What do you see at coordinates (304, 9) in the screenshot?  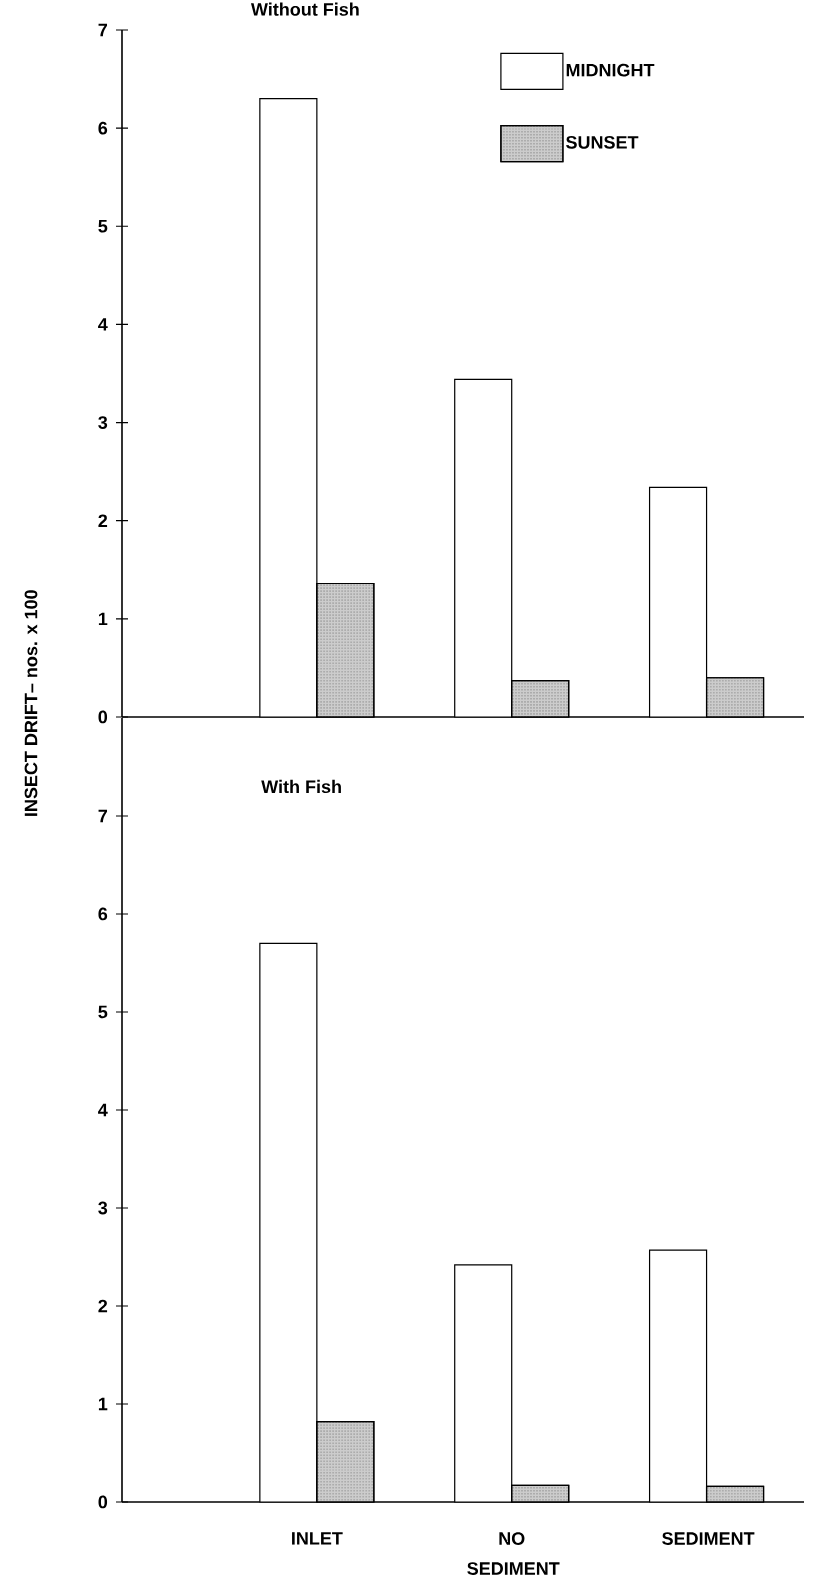 I see `chart-title: Without Fish` at bounding box center [304, 9].